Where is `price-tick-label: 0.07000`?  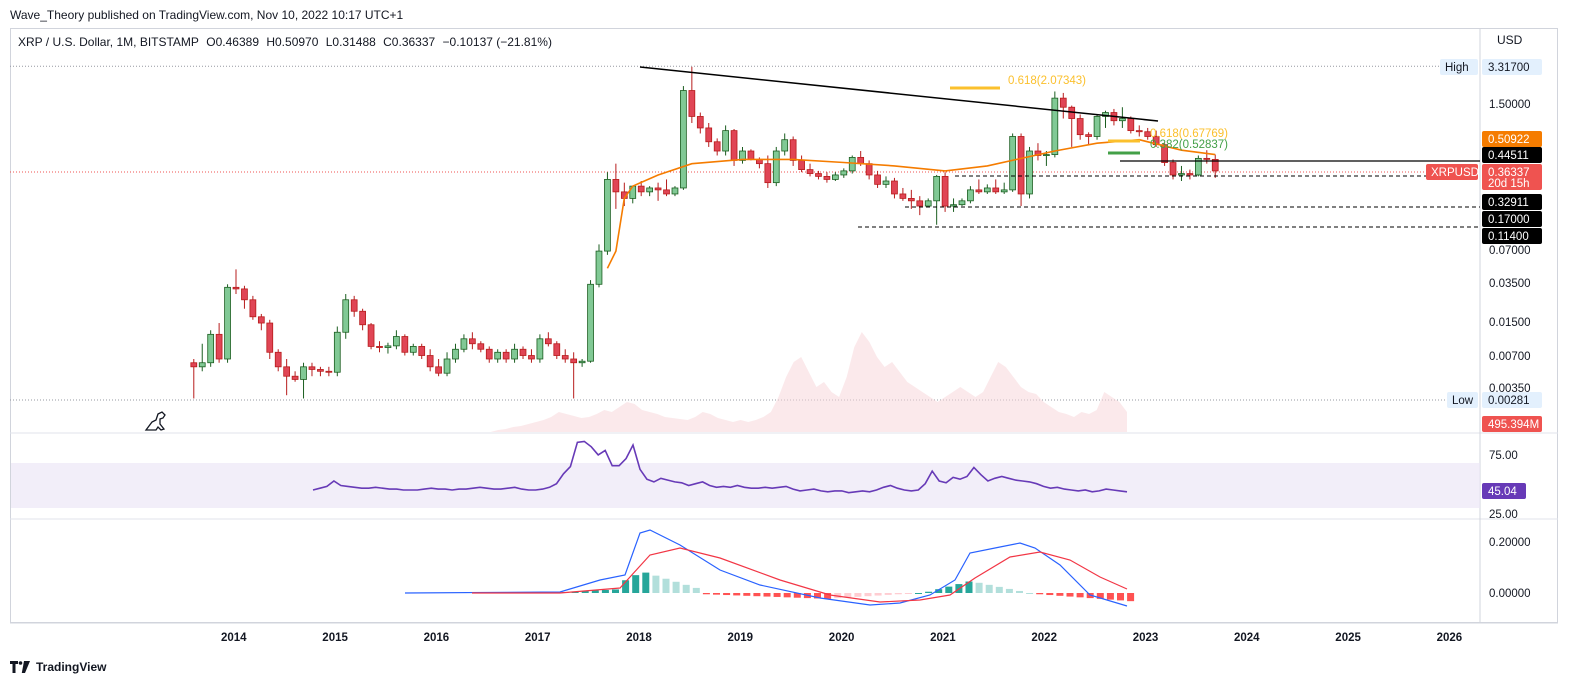 price-tick-label: 0.07000 is located at coordinates (1510, 251).